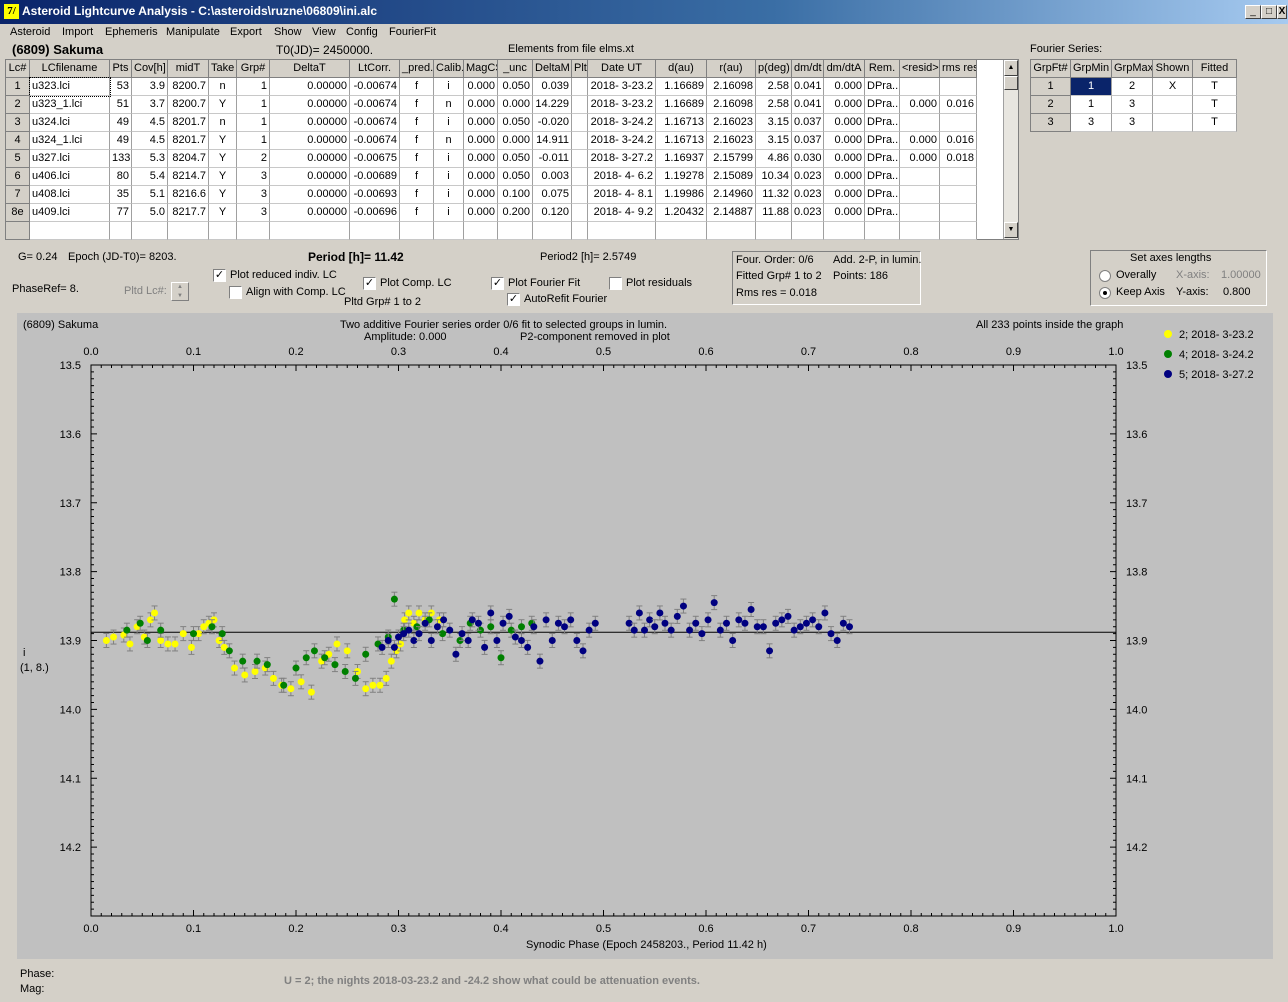  What do you see at coordinates (774, 141) in the screenshot?
I see `table-cell-p: 3.15` at bounding box center [774, 141].